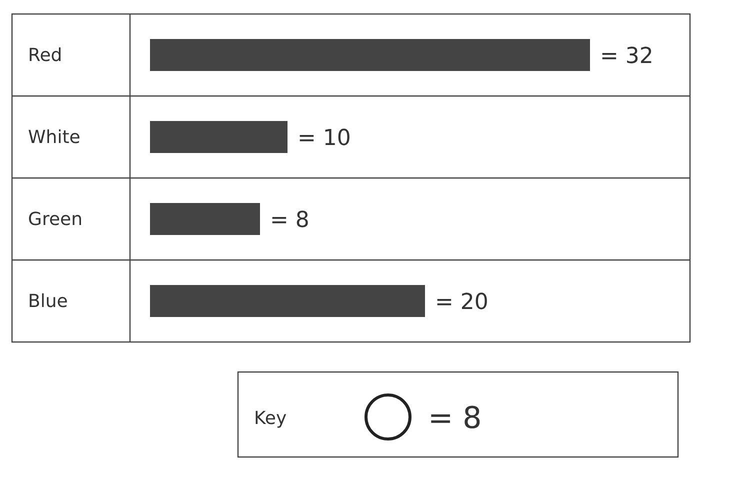 The height and width of the screenshot is (480, 737). What do you see at coordinates (627, 56) in the screenshot?
I see `data-label: = 32` at bounding box center [627, 56].